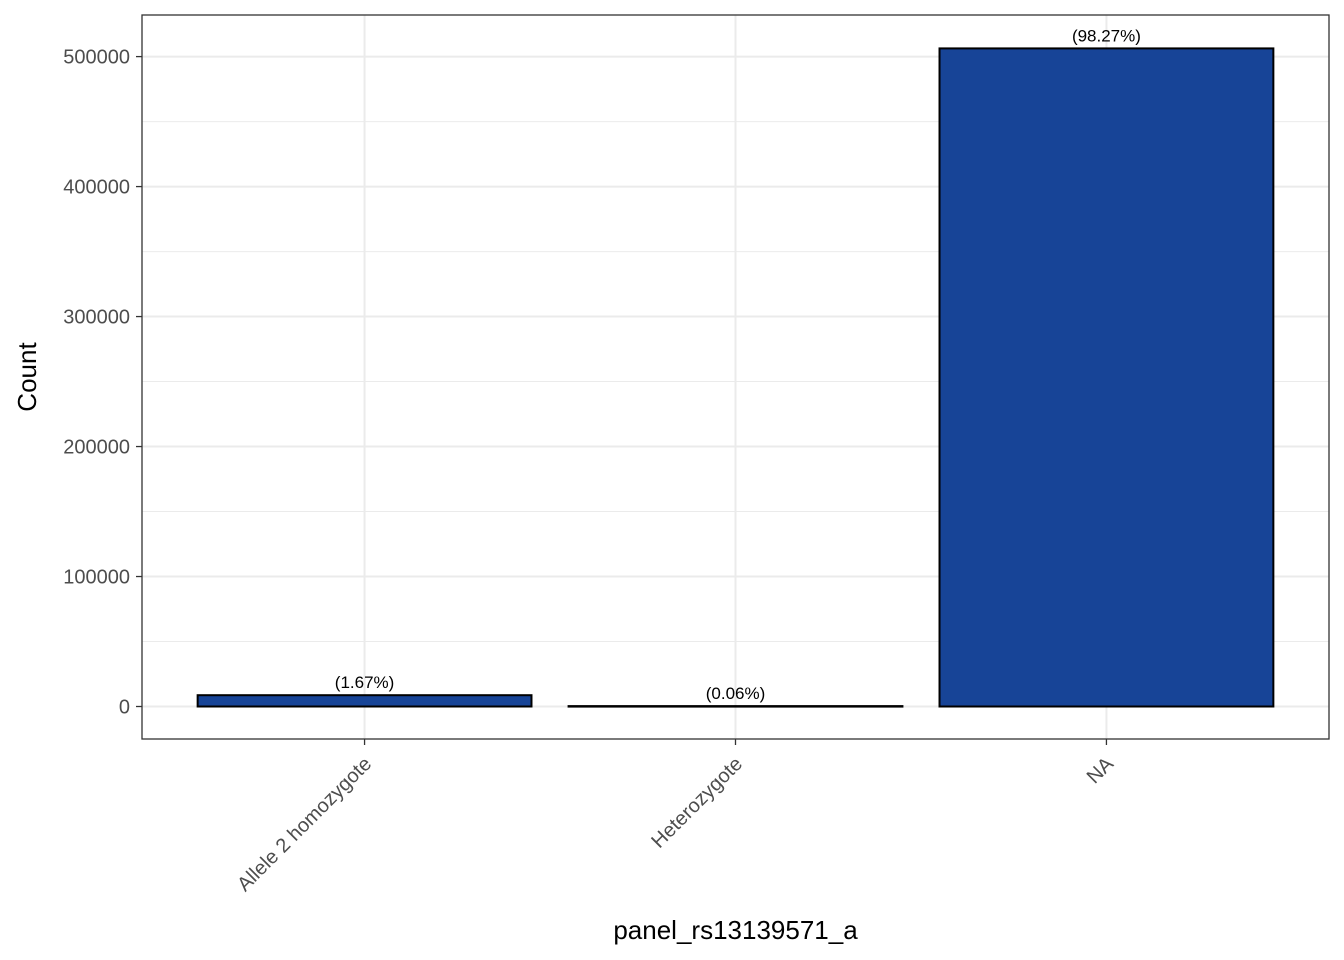  I want to click on data-label: (1.67%), so click(365, 682).